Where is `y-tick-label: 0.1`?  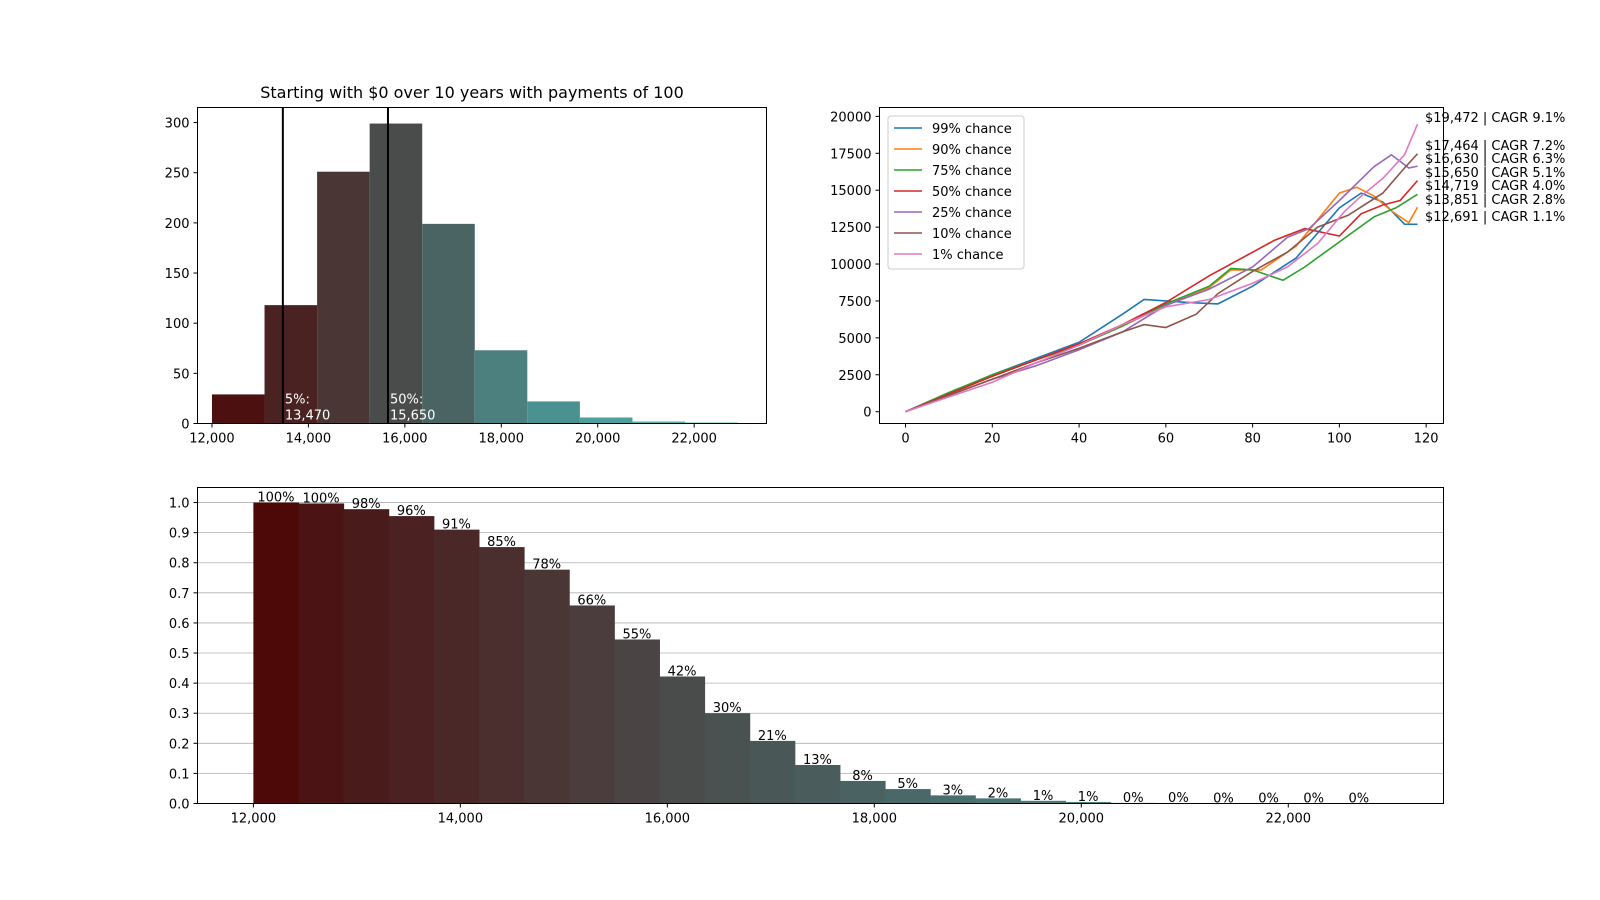
y-tick-label: 0.1 is located at coordinates (179, 774).